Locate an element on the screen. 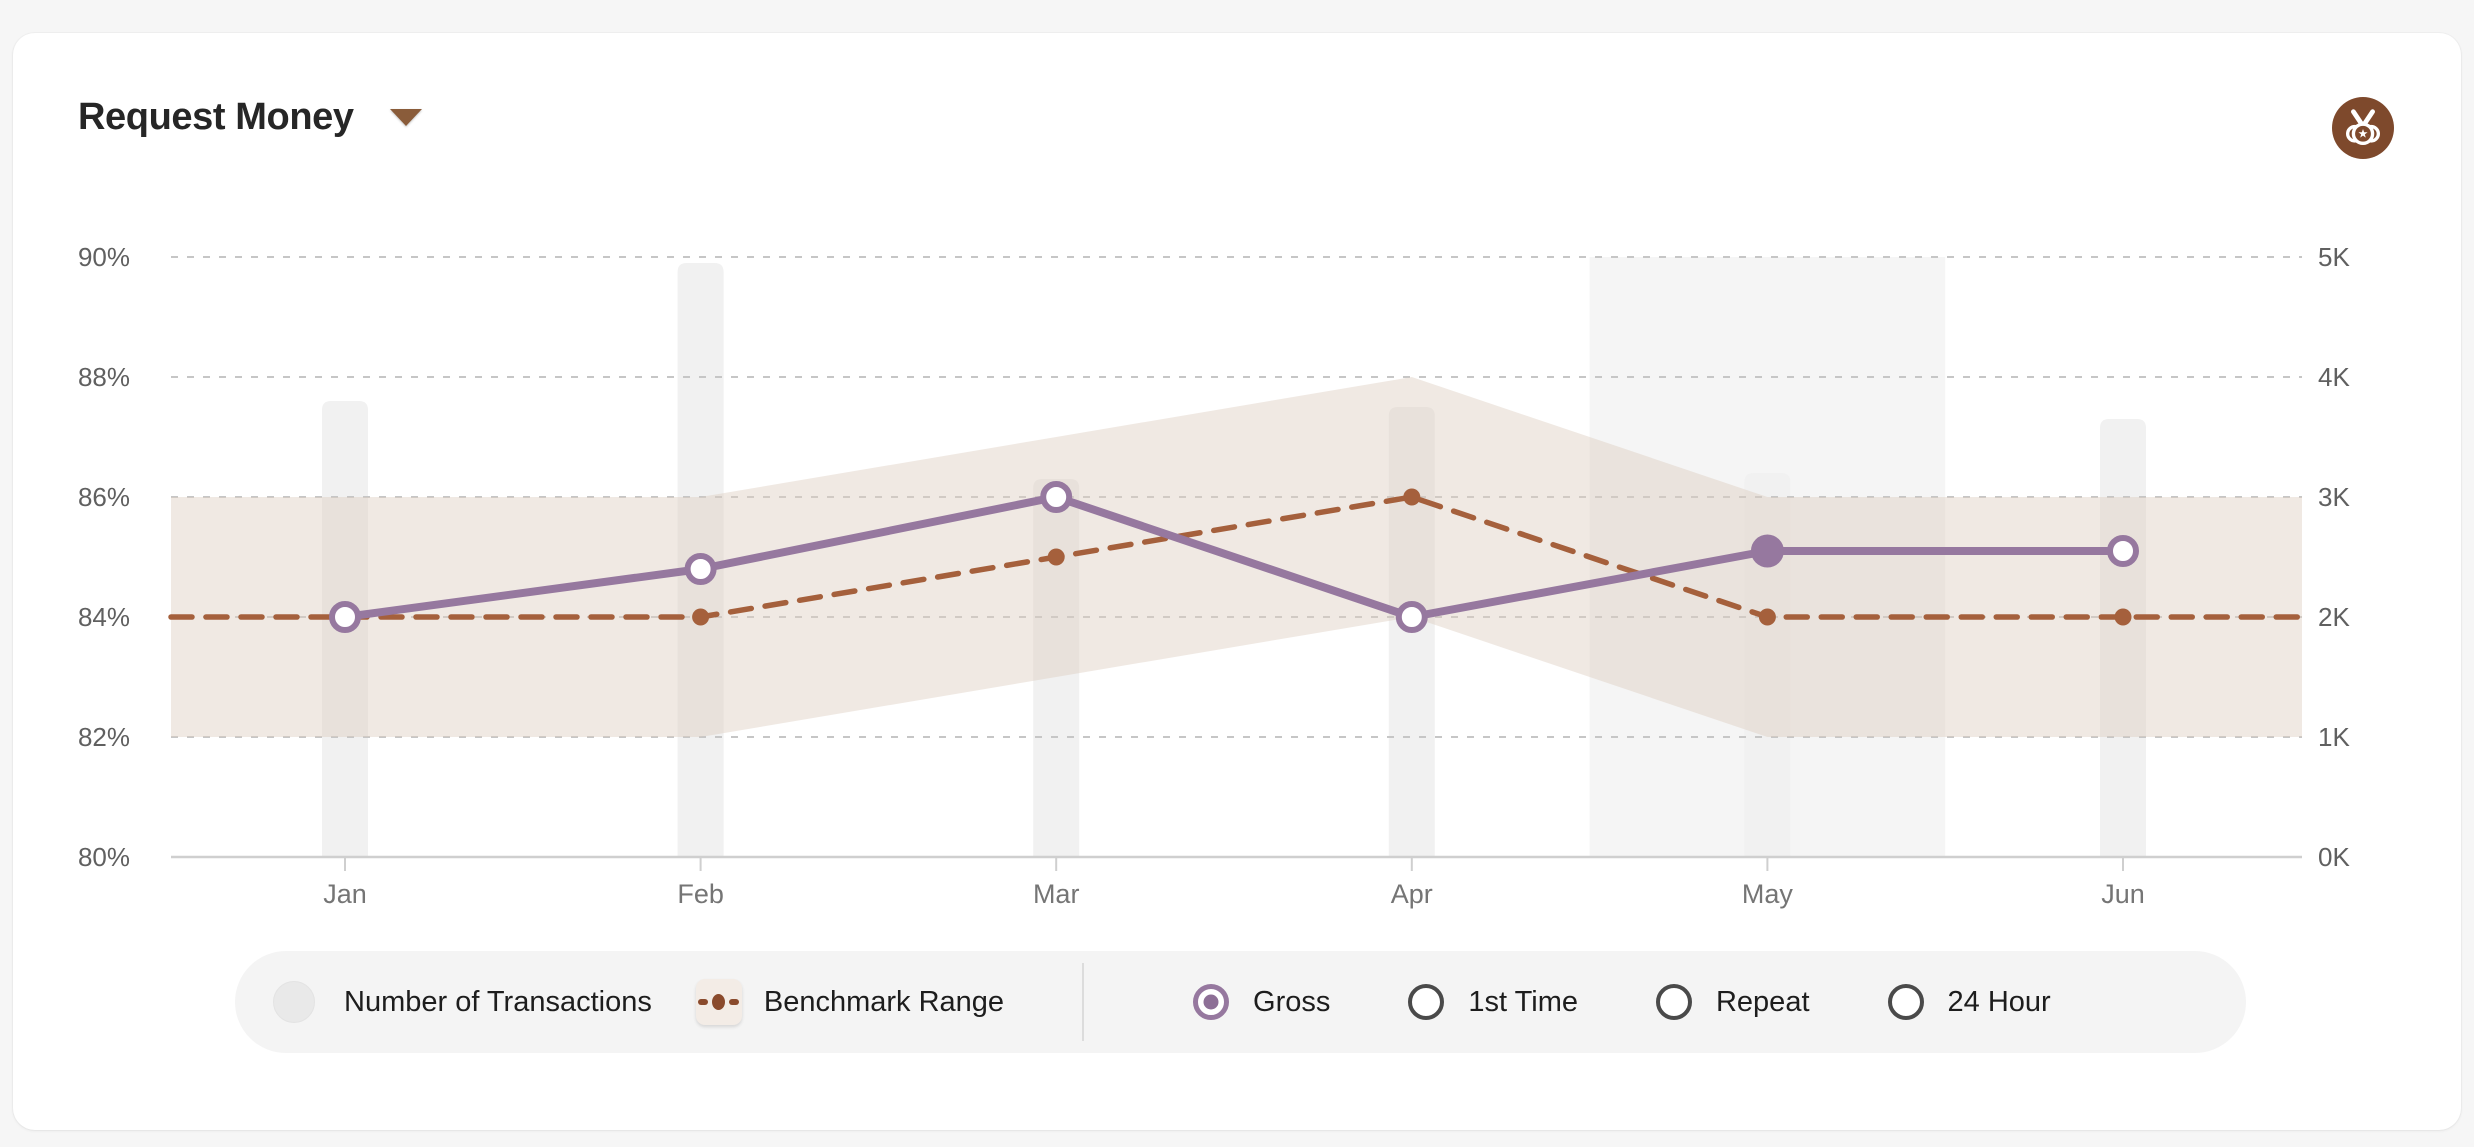 This screenshot has height=1147, width=2474. legend-label: Number of Transactions is located at coordinates (498, 1001).